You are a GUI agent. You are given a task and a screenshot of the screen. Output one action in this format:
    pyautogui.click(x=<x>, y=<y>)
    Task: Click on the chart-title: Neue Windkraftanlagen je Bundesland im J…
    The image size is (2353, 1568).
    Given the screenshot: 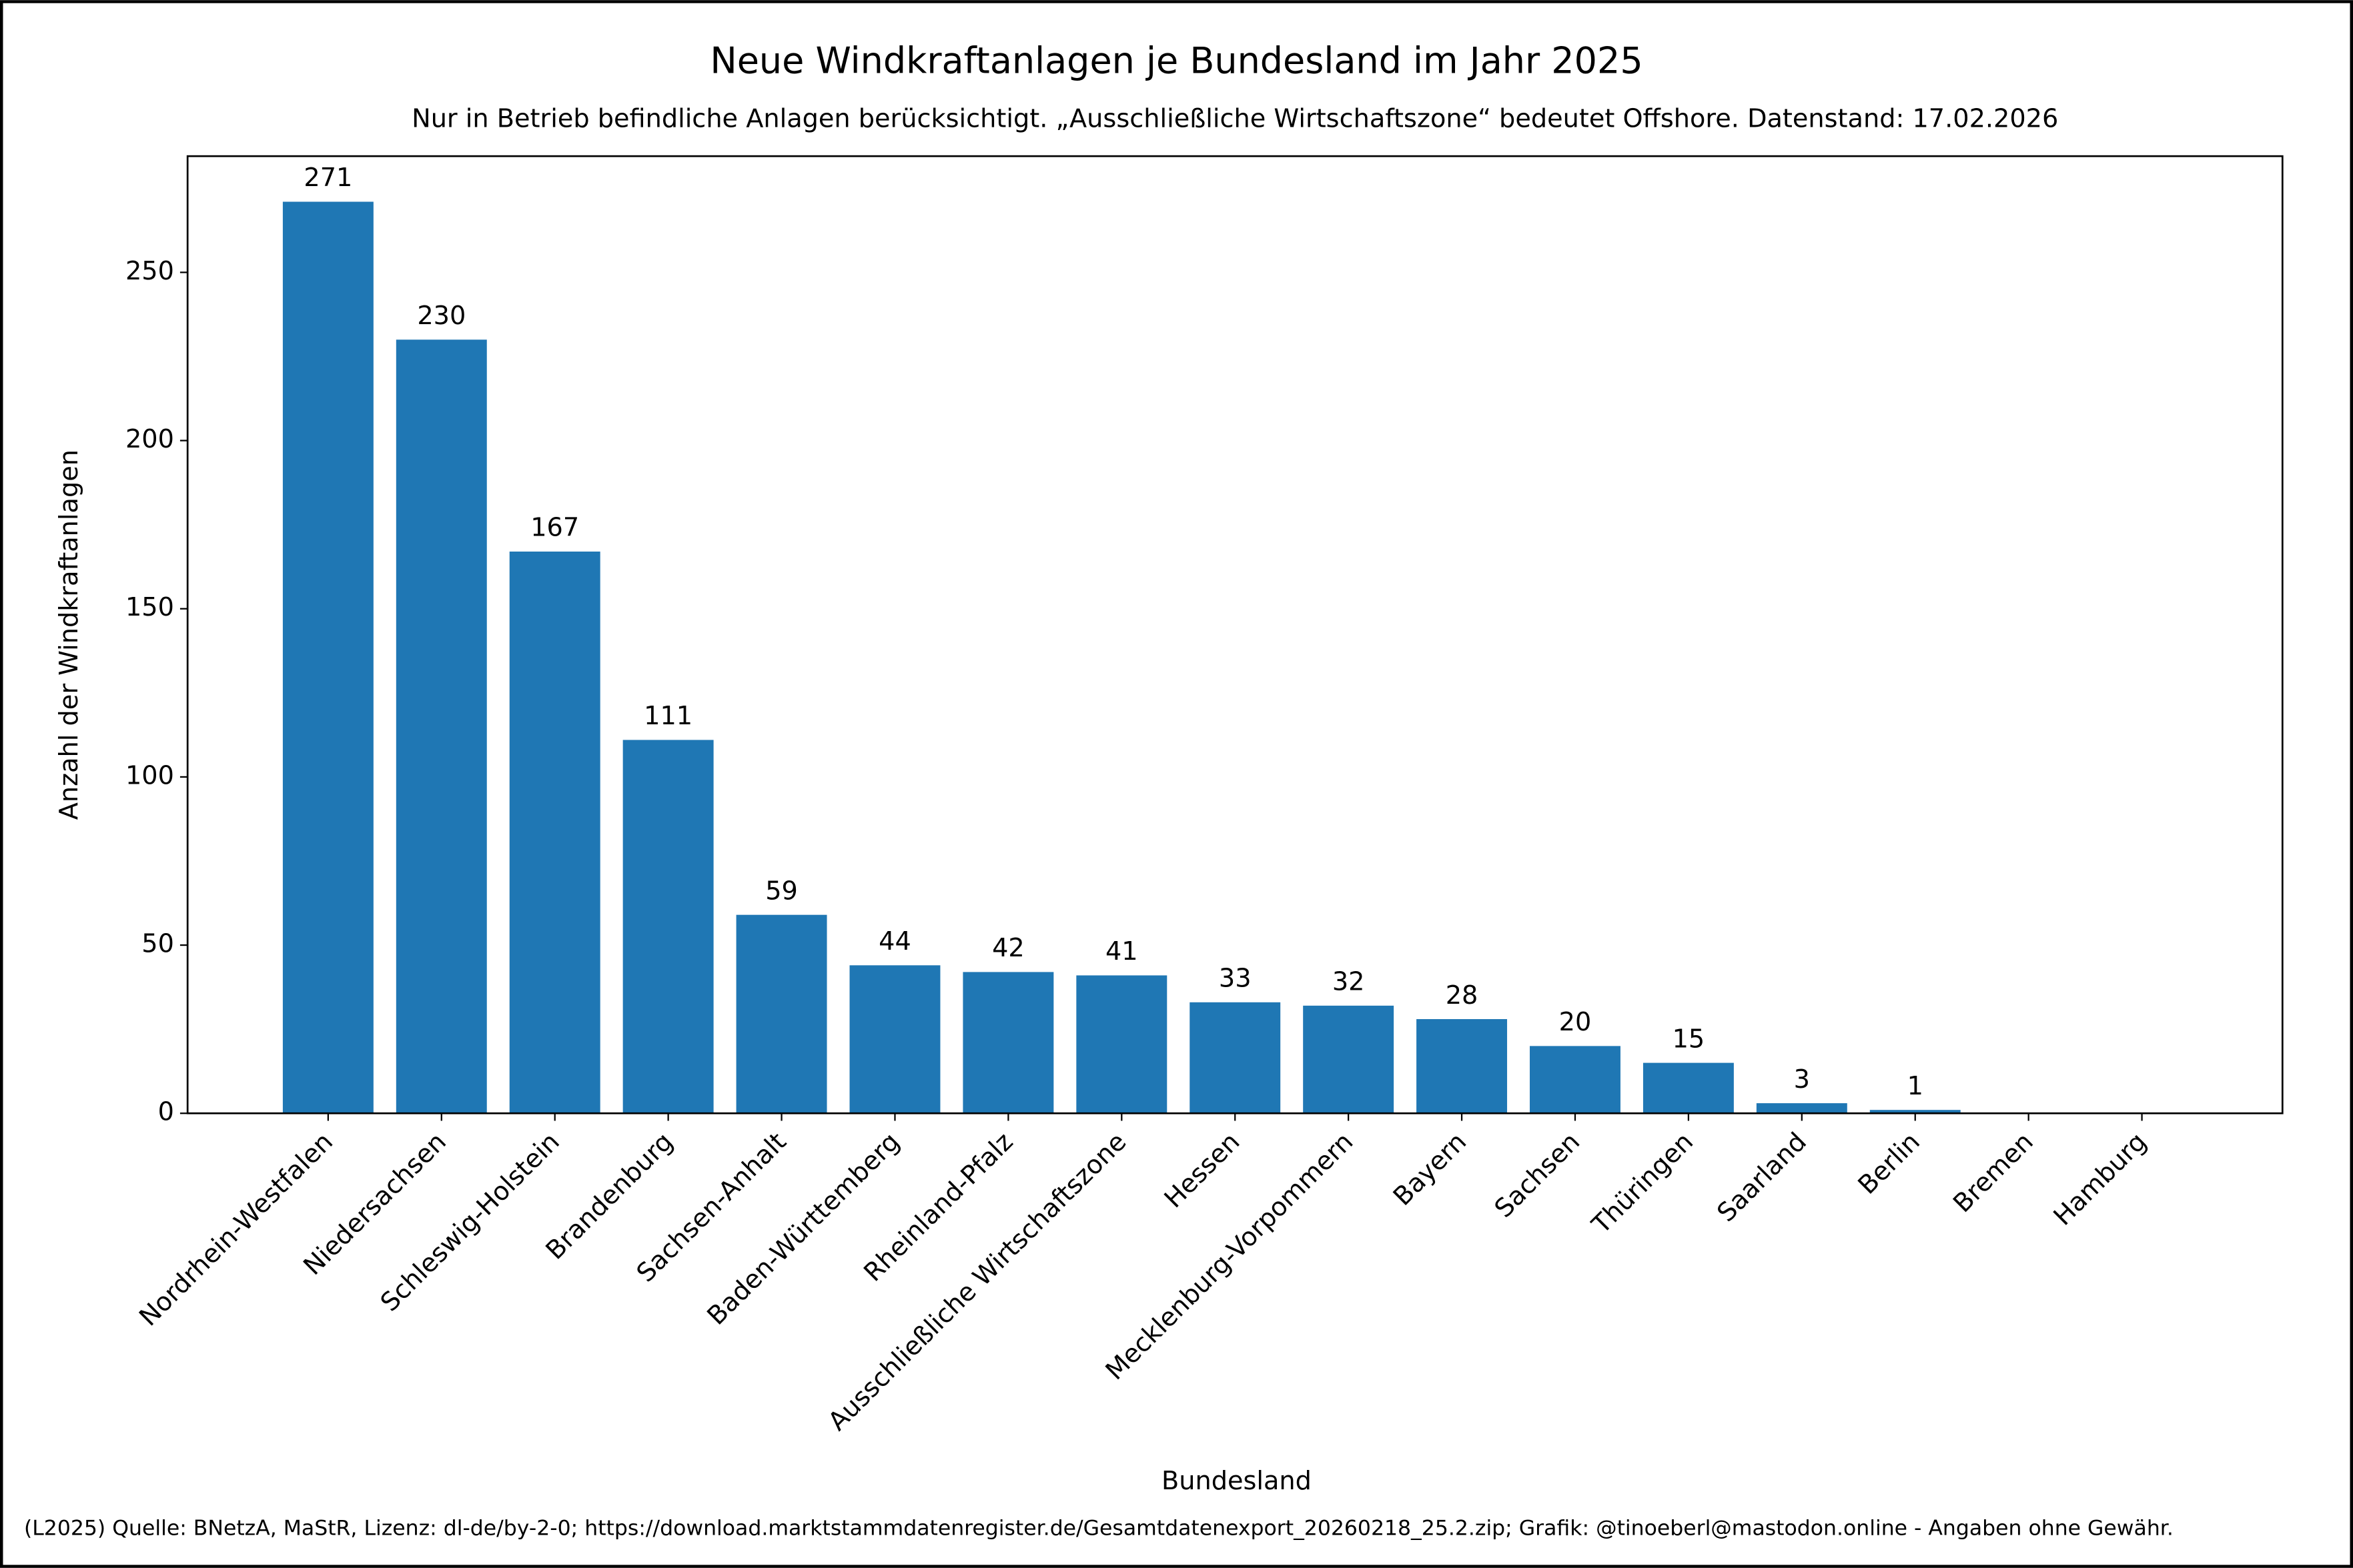 What is the action you would take?
    pyautogui.click(x=1176, y=60)
    